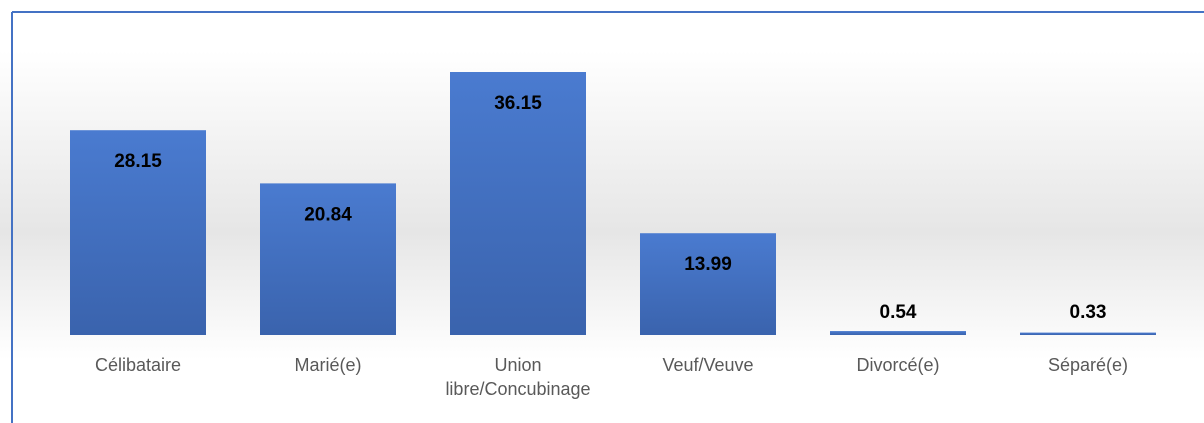  I want to click on x-tick-label: Divorcé(e), so click(898, 365).